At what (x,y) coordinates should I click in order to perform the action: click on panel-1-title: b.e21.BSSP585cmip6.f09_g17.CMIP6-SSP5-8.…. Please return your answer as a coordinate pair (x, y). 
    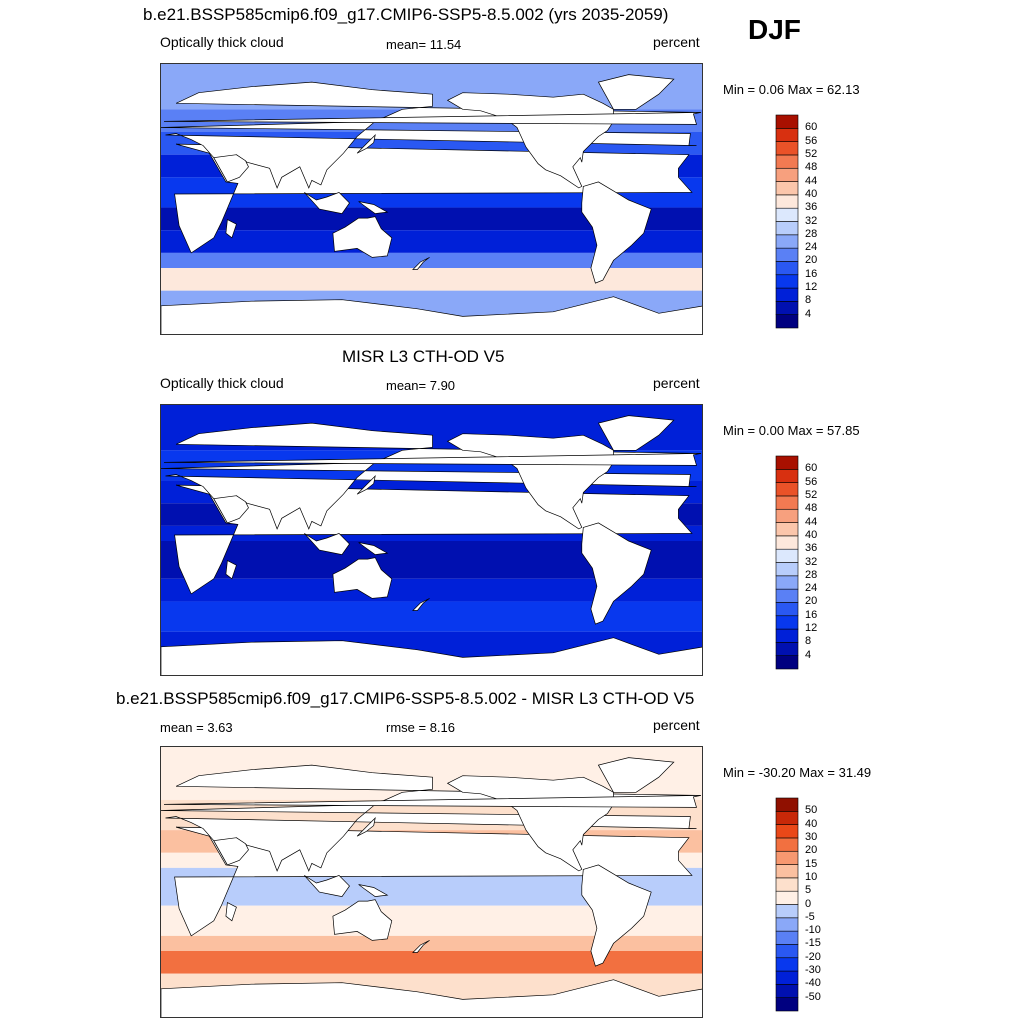
    Looking at the image, I should click on (406, 14).